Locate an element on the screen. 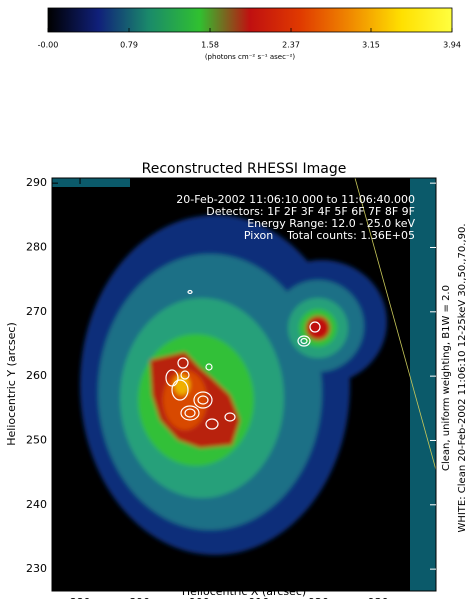 This screenshot has width=471, height=603. y-tick-label: 260 is located at coordinates (36, 375).